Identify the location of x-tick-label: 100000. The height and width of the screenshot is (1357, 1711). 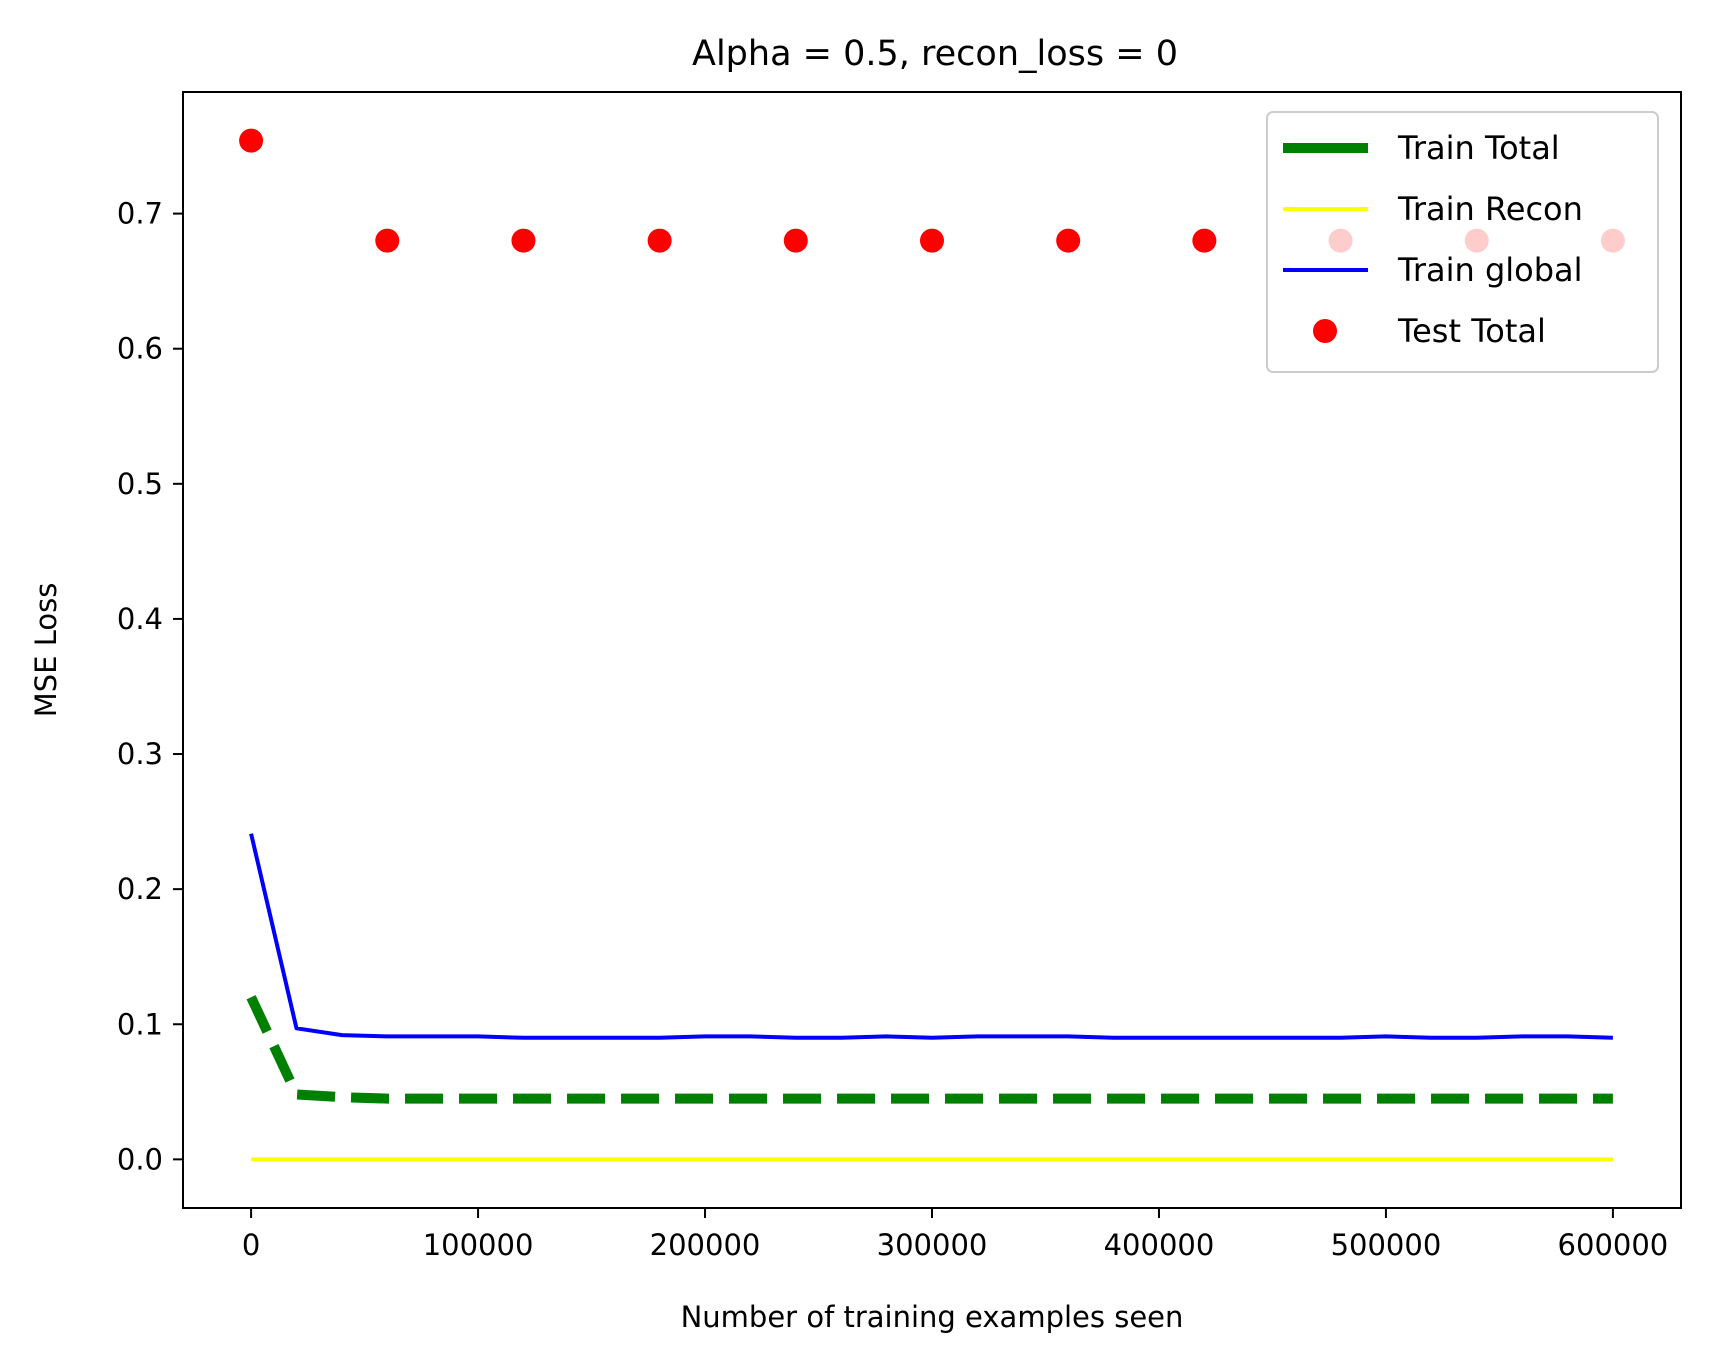
(478, 1245).